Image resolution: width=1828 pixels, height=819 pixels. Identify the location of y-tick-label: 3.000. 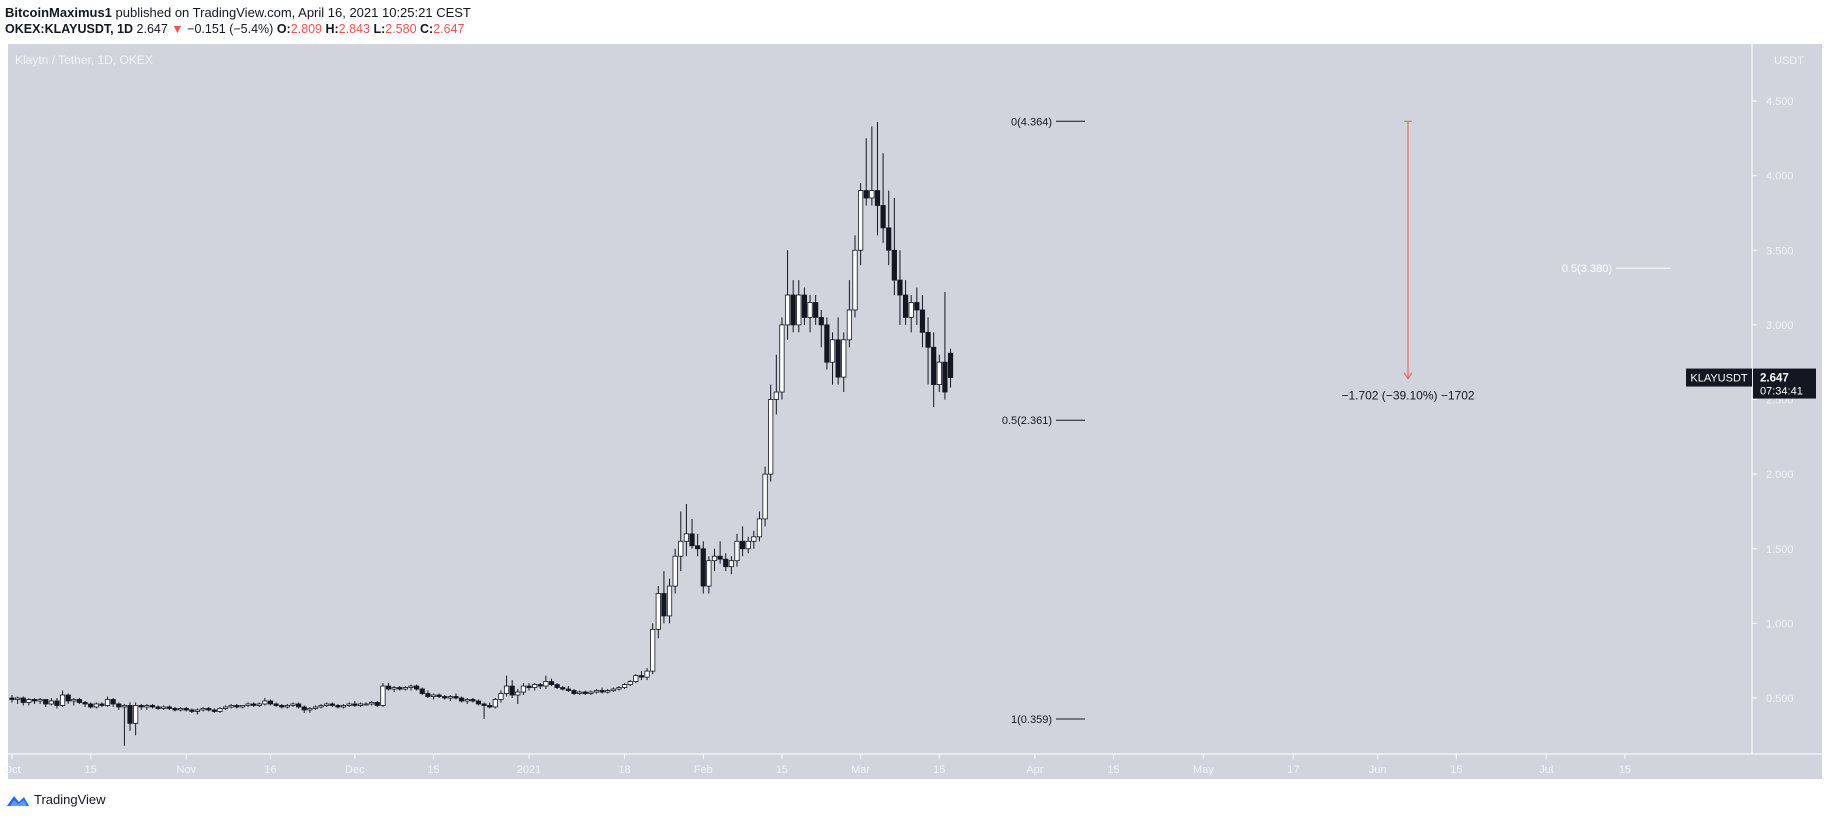
(1780, 326).